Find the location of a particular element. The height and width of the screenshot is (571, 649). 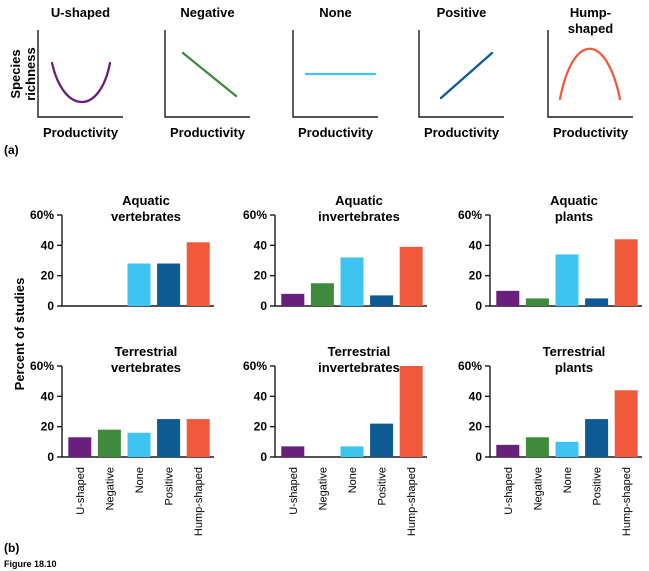

y-tick-label-aquatic-vertebrates-40: 40 is located at coordinates (48, 245).